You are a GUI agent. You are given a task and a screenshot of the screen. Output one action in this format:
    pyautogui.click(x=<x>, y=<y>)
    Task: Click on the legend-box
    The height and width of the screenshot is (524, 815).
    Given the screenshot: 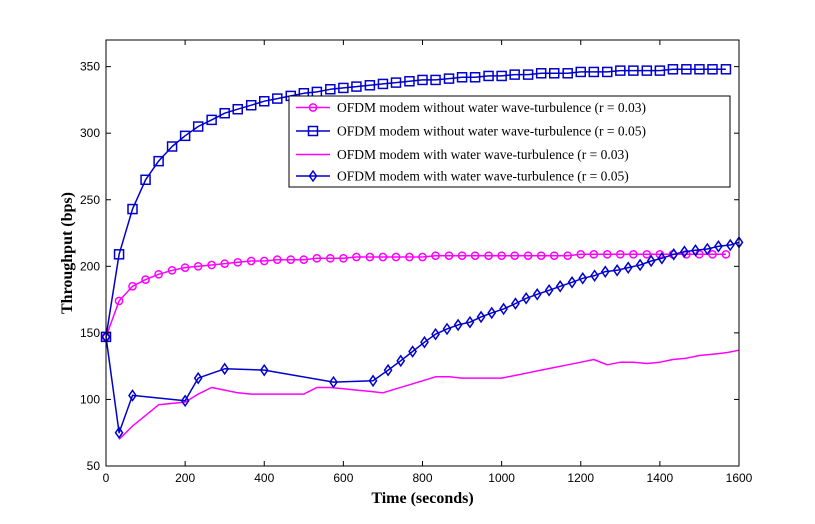 What is the action you would take?
    pyautogui.click(x=509, y=141)
    